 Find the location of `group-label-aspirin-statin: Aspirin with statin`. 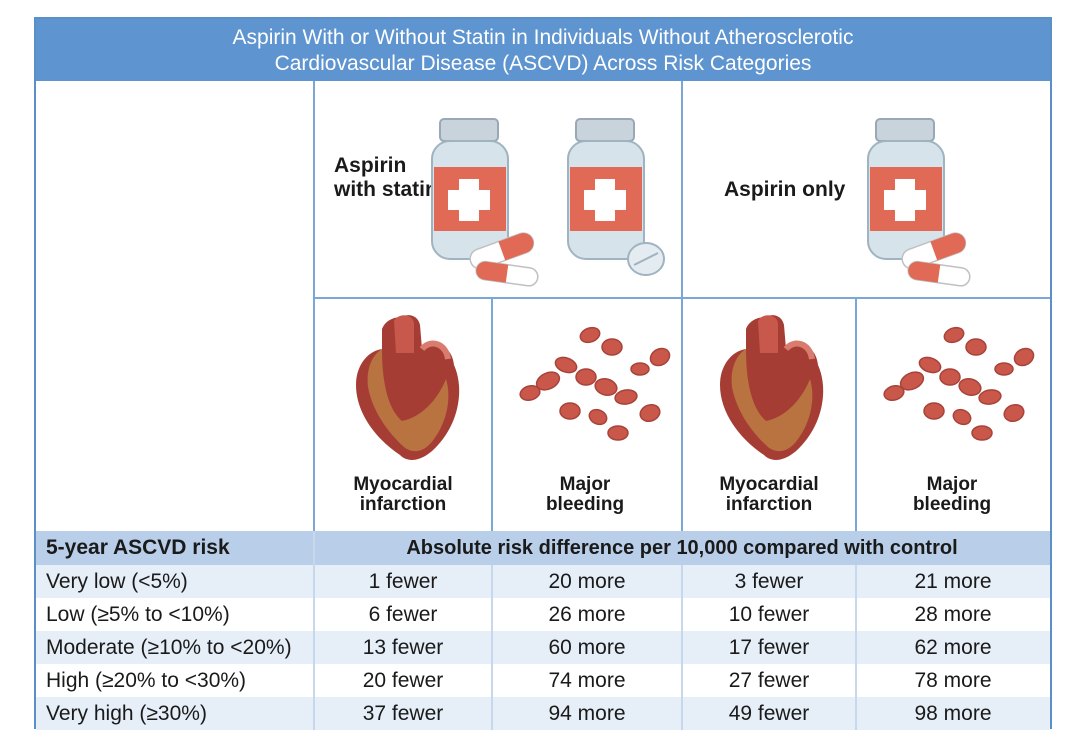

group-label-aspirin-statin: Aspirin with statin is located at coordinates (394, 178).